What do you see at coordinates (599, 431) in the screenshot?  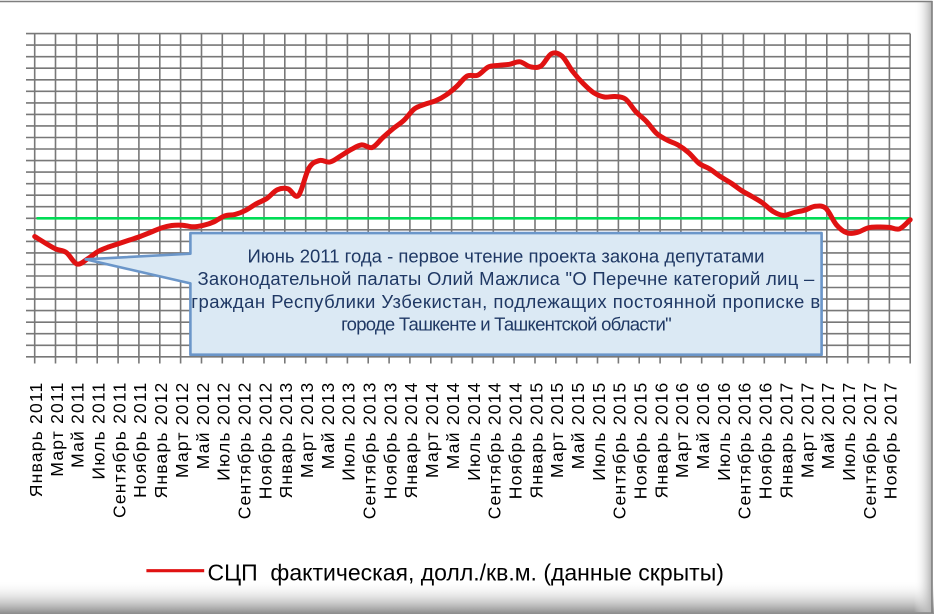 I see `svg-text: Июль 2015` at bounding box center [599, 431].